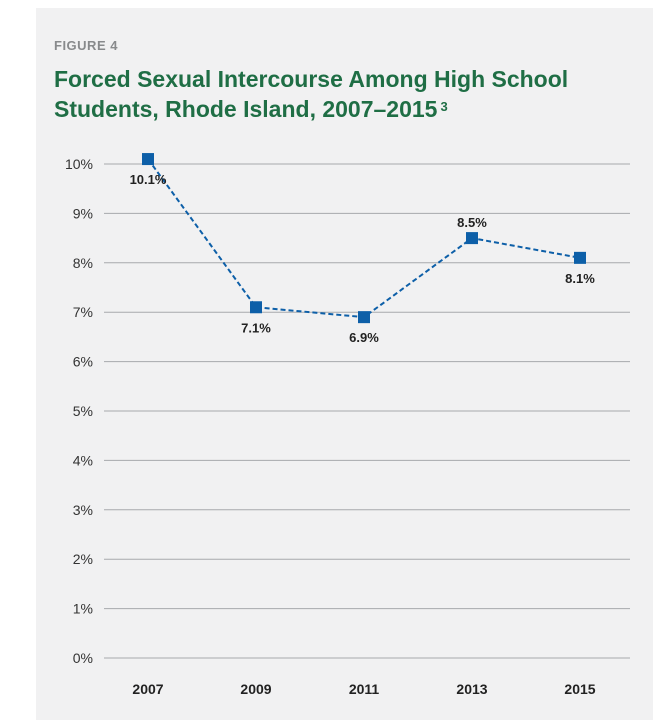  Describe the element at coordinates (83, 362) in the screenshot. I see `y-tick-label: 6%` at that location.